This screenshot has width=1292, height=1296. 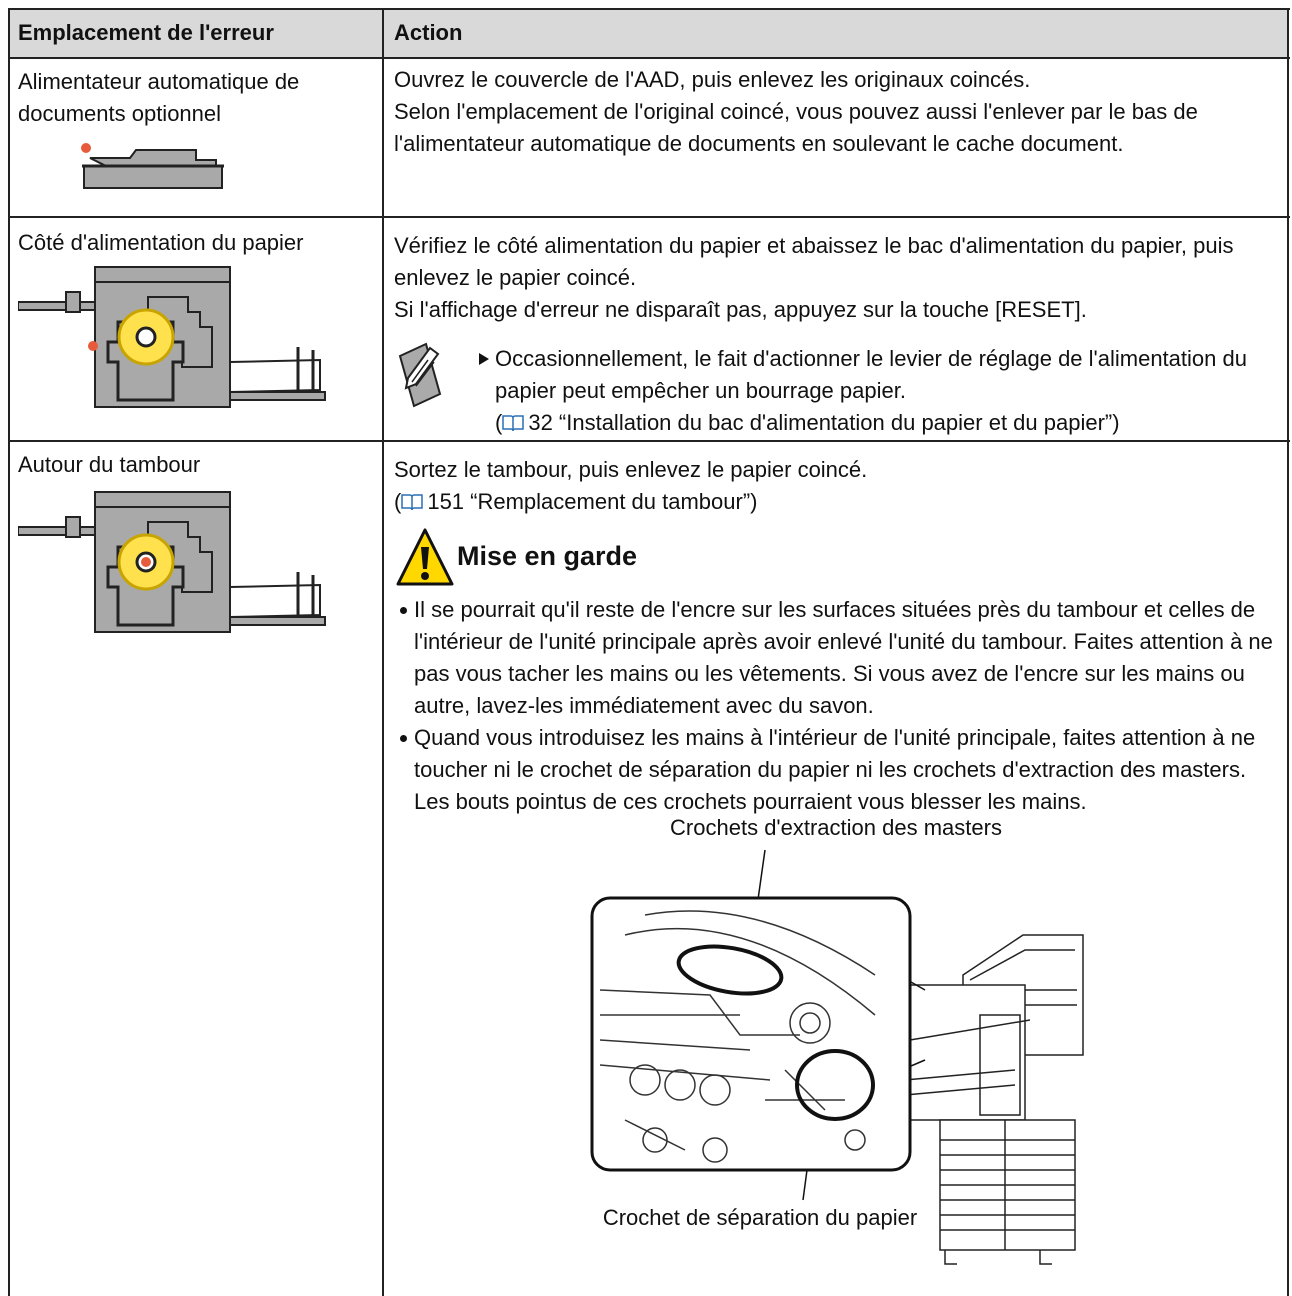 What do you see at coordinates (837, 1057) in the screenshot?
I see `drum-figure` at bounding box center [837, 1057].